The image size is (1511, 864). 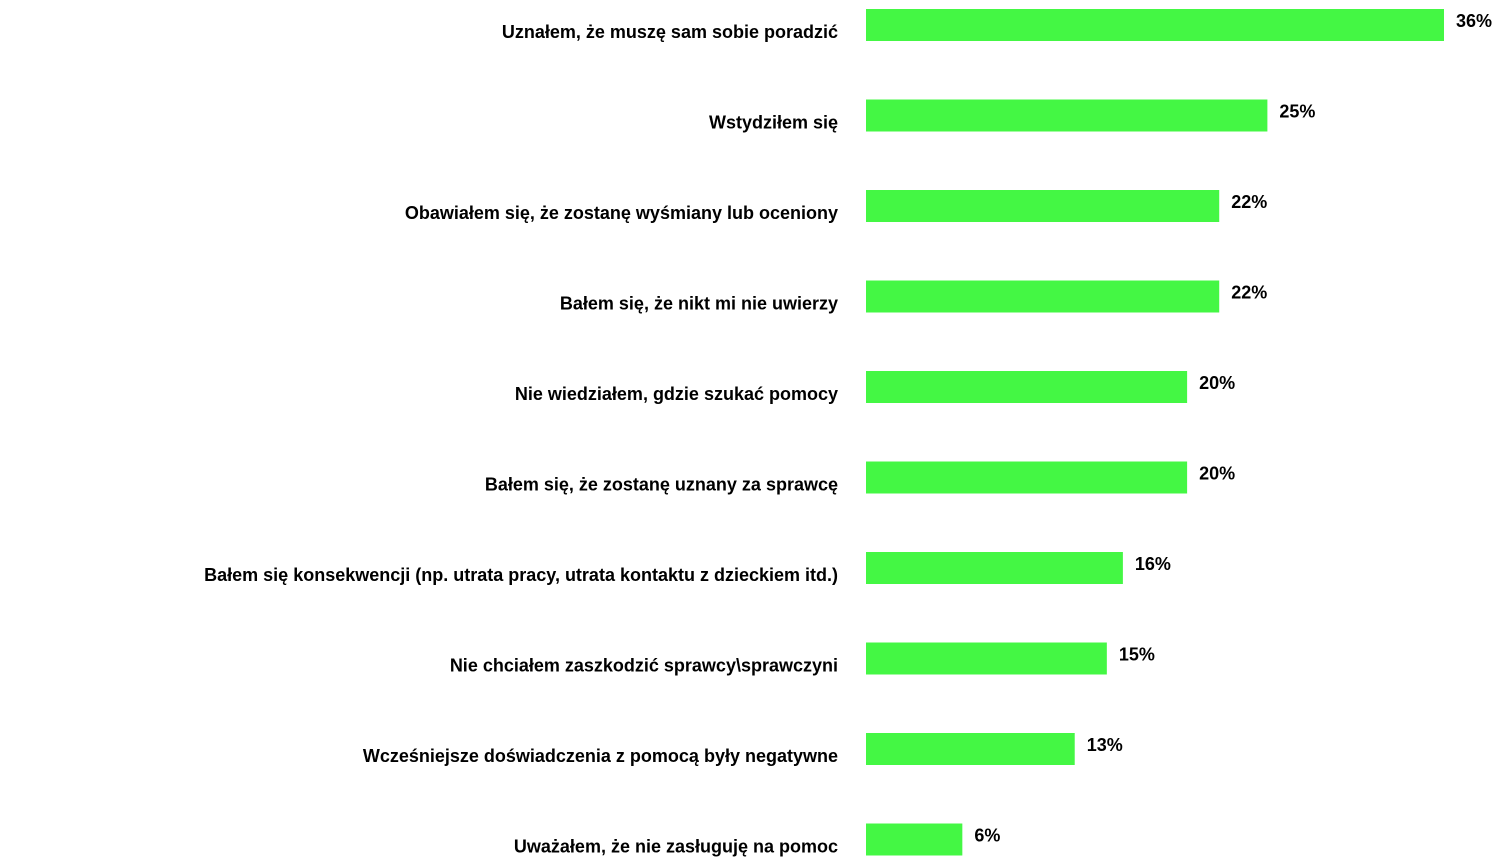 I want to click on category-label: Uważałem, że nie zasługuję na pomoc, so click(x=676, y=846).